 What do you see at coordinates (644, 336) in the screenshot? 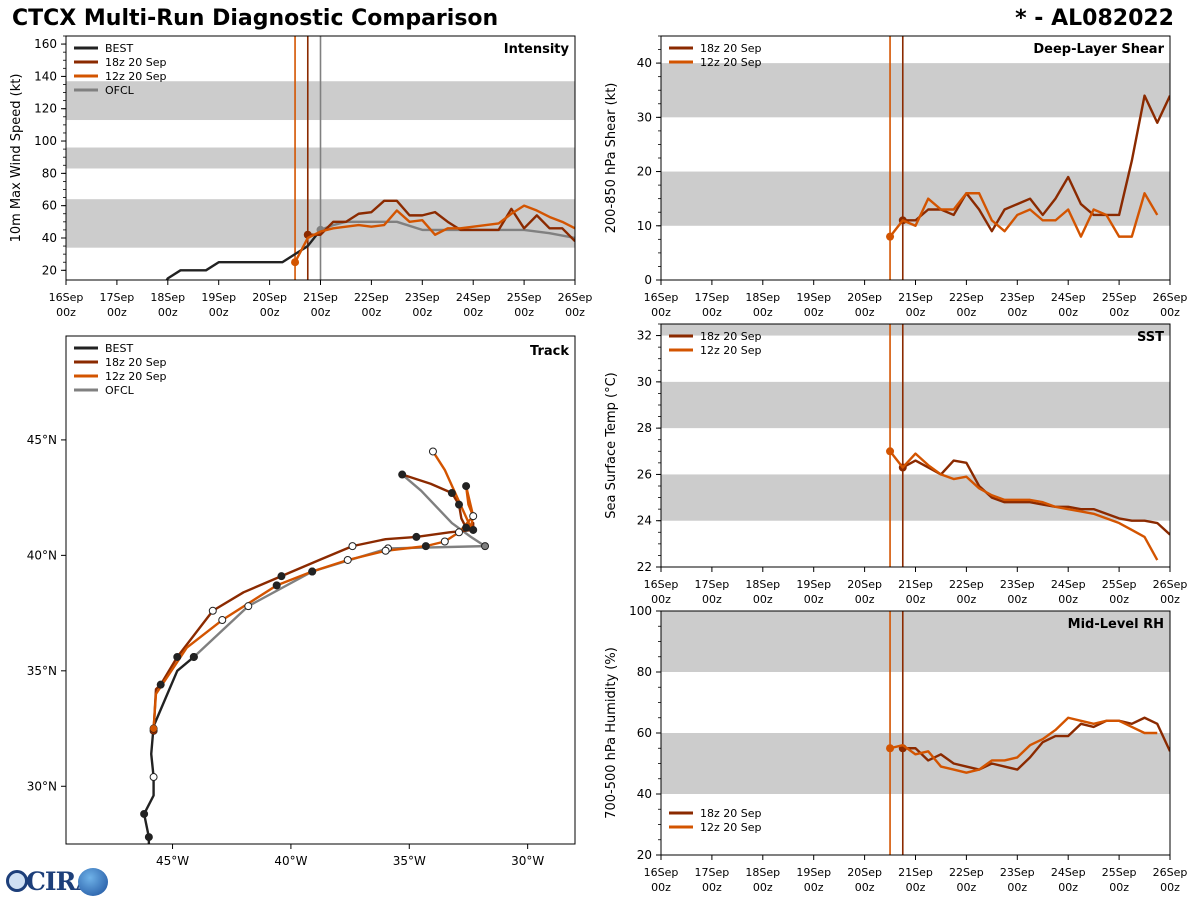
I see `y-tick-label: 32` at bounding box center [644, 336].